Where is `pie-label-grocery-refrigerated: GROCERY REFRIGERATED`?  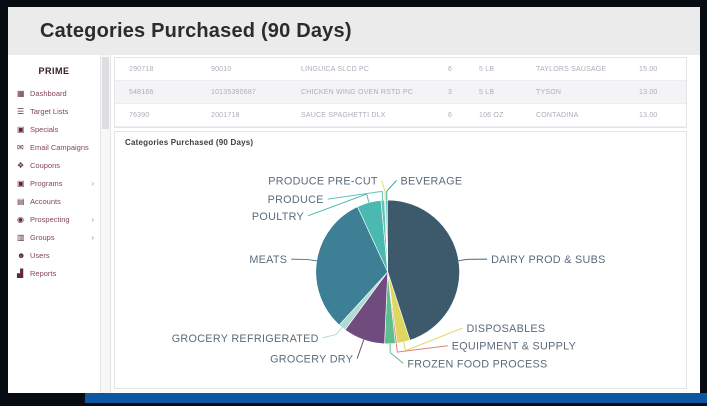
pie-label-grocery-refrigerated: GROCERY REFRIGERATED is located at coordinates (245, 339).